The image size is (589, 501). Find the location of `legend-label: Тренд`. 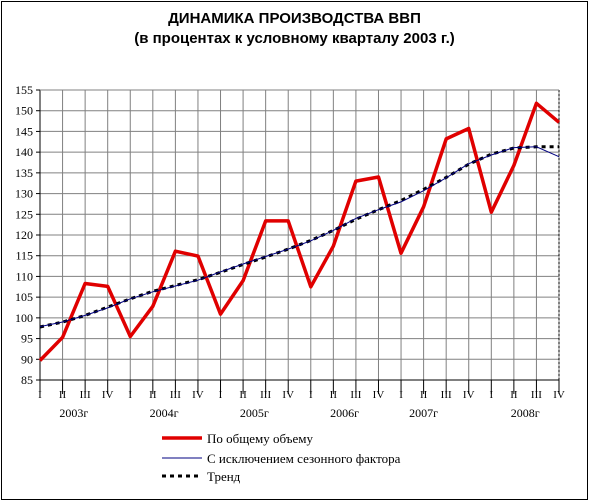

legend-label: Тренд is located at coordinates (224, 476).